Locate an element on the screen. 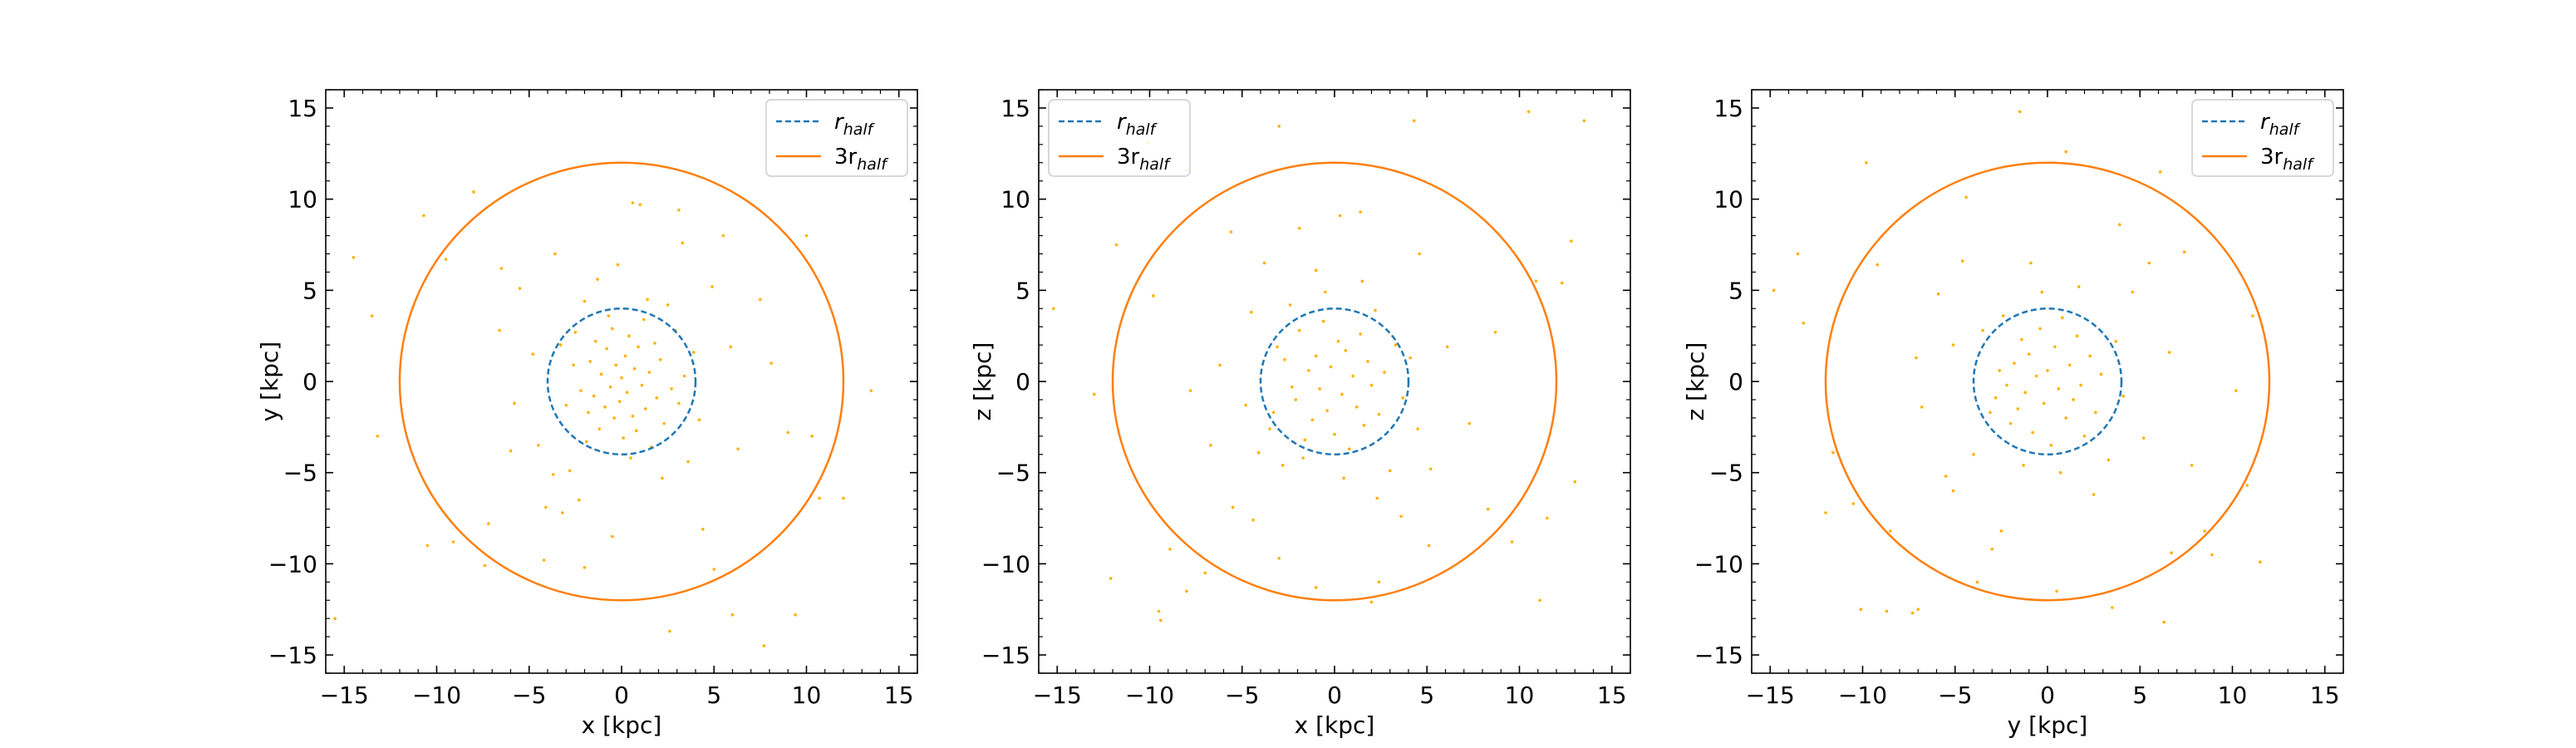  legend-label-base: 3r is located at coordinates (1128, 157).